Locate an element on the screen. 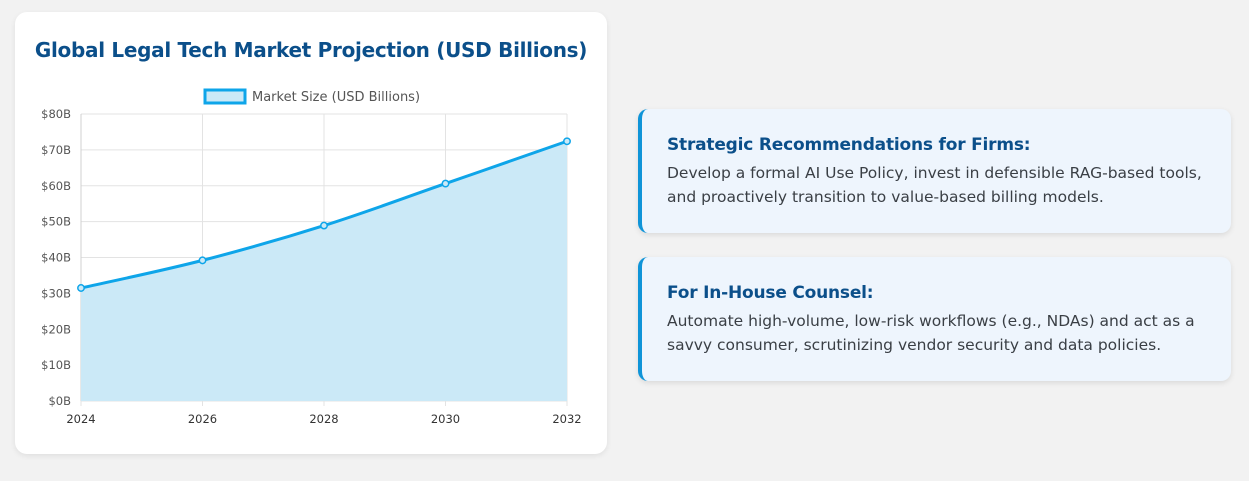 The image size is (1249, 481). y-tick-label: $50B is located at coordinates (56, 222).